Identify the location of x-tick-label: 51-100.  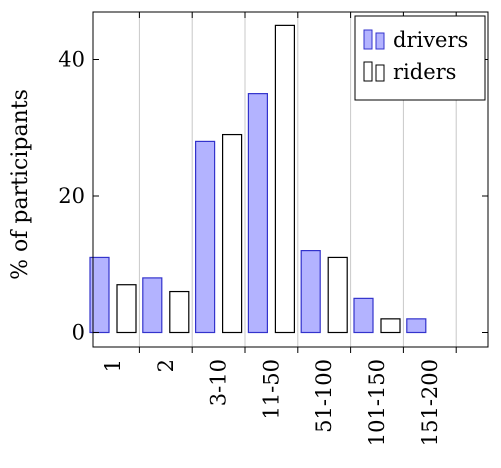
(324, 396).